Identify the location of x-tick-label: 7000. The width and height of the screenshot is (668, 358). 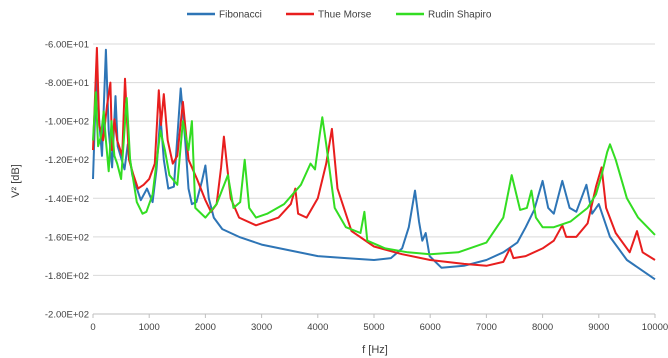
(486, 327).